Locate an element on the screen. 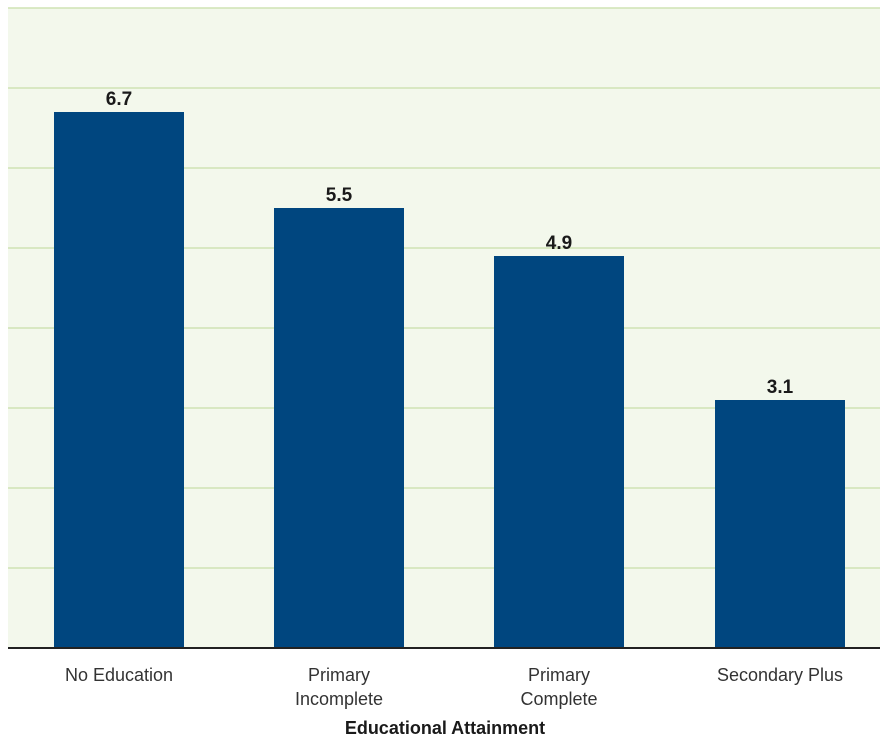  value-label-4: 3.1 is located at coordinates (780, 387).